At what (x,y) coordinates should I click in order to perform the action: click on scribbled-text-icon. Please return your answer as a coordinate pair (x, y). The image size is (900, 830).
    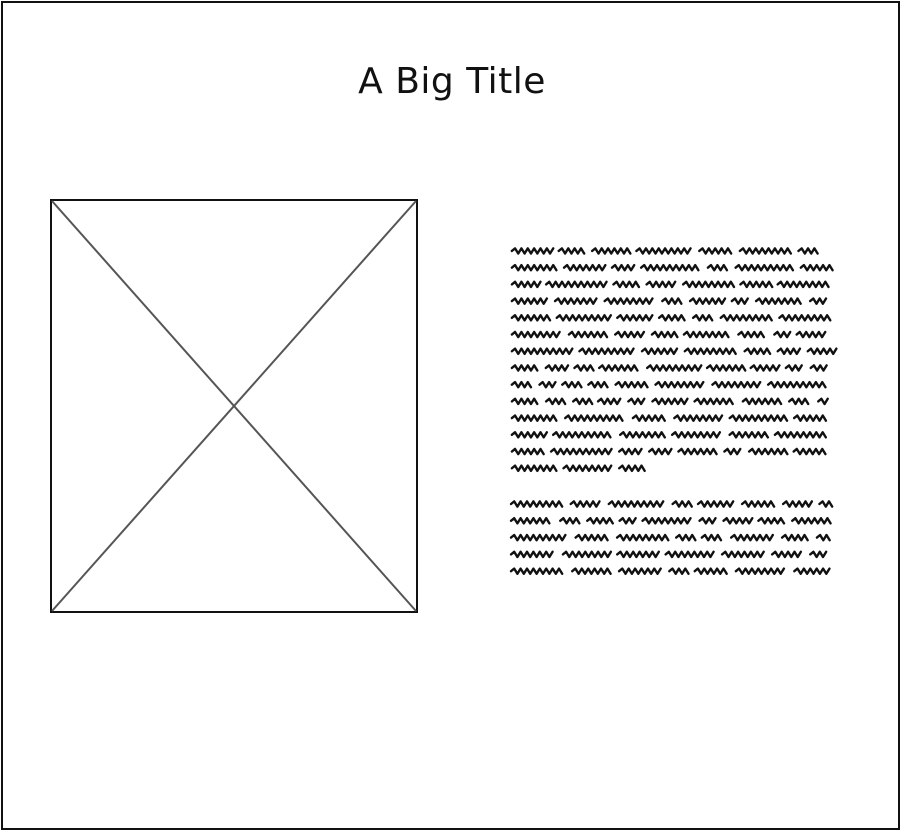
    Looking at the image, I should click on (671, 537).